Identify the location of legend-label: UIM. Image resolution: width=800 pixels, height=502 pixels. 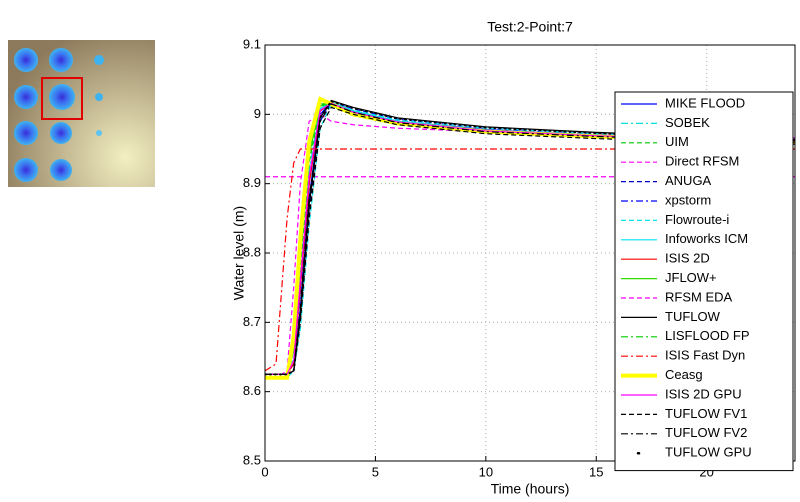
(677, 141).